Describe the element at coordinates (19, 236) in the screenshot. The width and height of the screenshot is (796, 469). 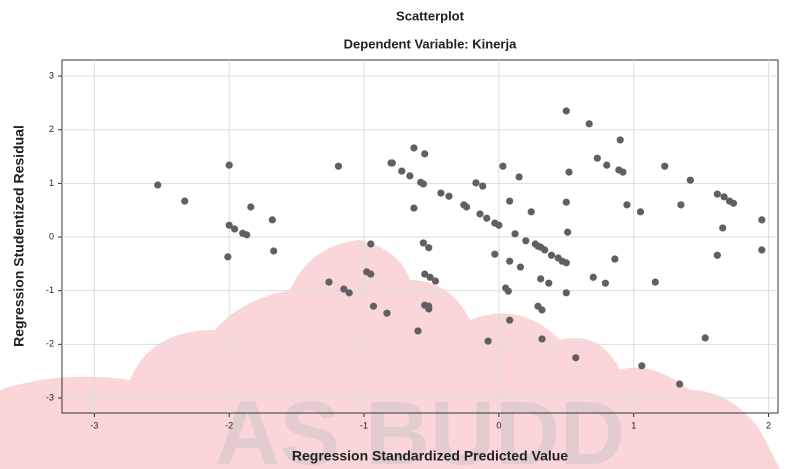
I see `y-axis-title: Regression Studentized Residual` at that location.